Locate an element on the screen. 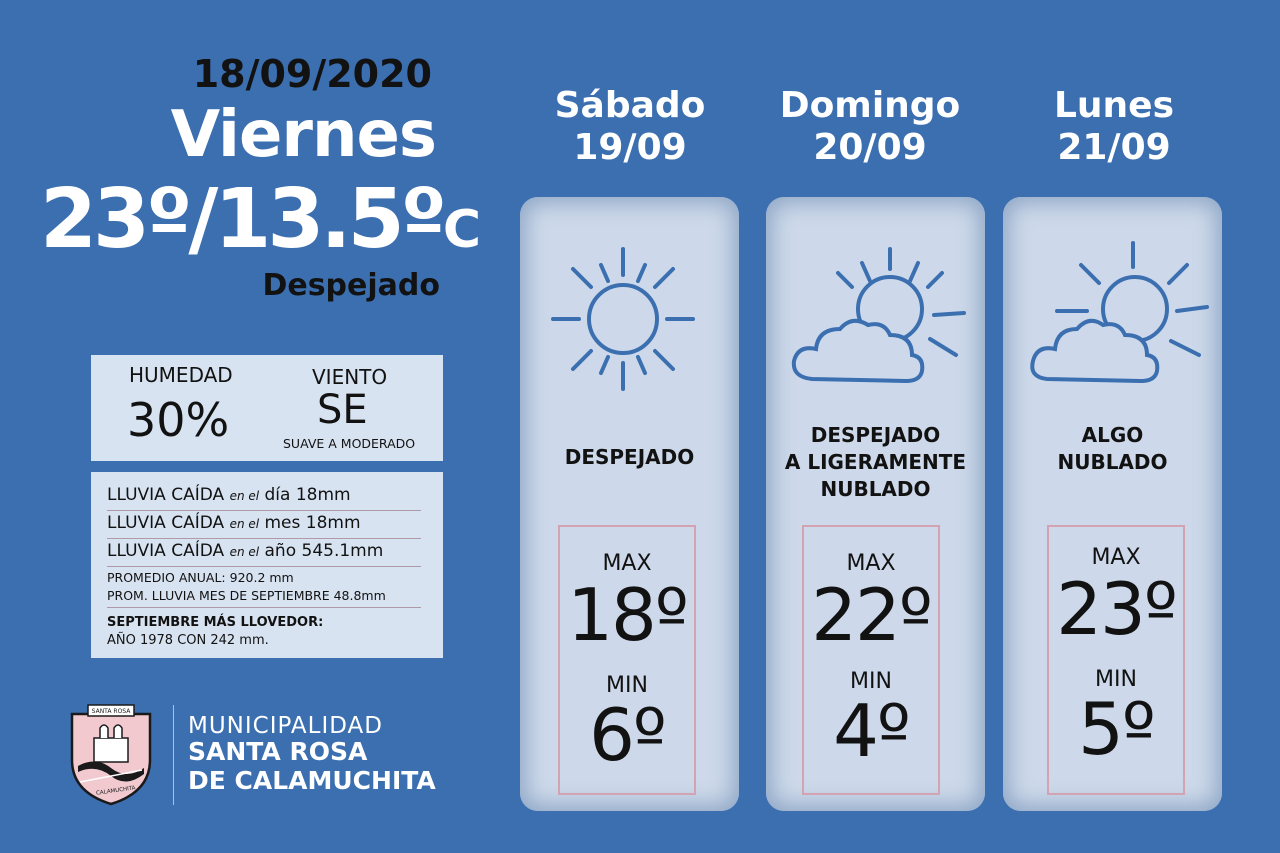 The image size is (1280, 853). humidity-wind-panel: HUMEDAD 30% VIENTO SE SUAVE A MODERADO is located at coordinates (267, 408).